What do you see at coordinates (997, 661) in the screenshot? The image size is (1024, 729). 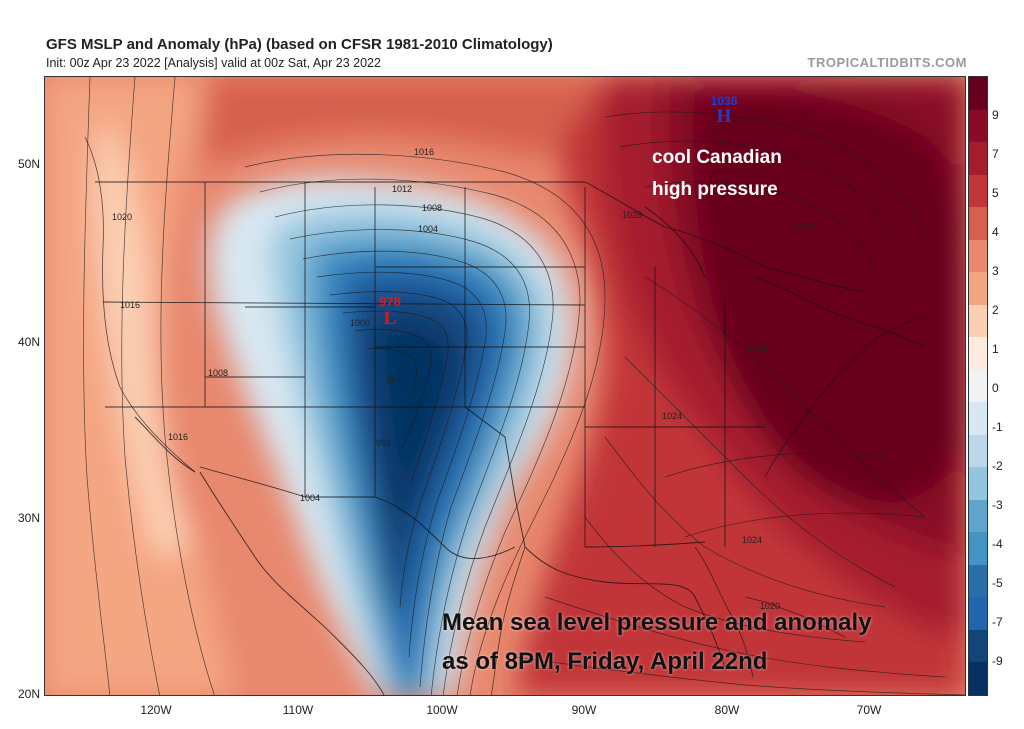 I see `colorbar-label: -9` at bounding box center [997, 661].